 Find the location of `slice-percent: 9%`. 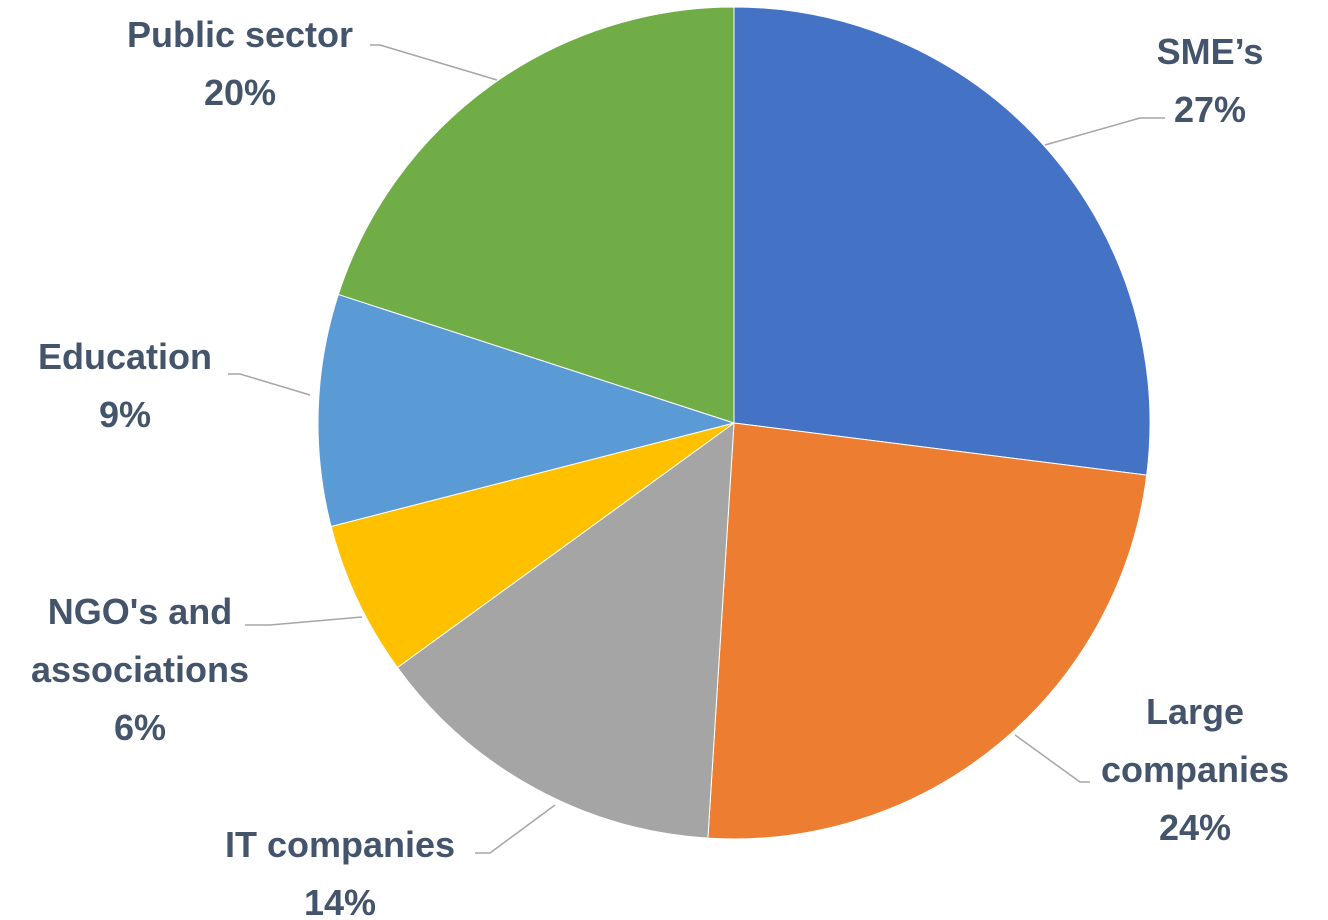

slice-percent: 9% is located at coordinates (125, 414).